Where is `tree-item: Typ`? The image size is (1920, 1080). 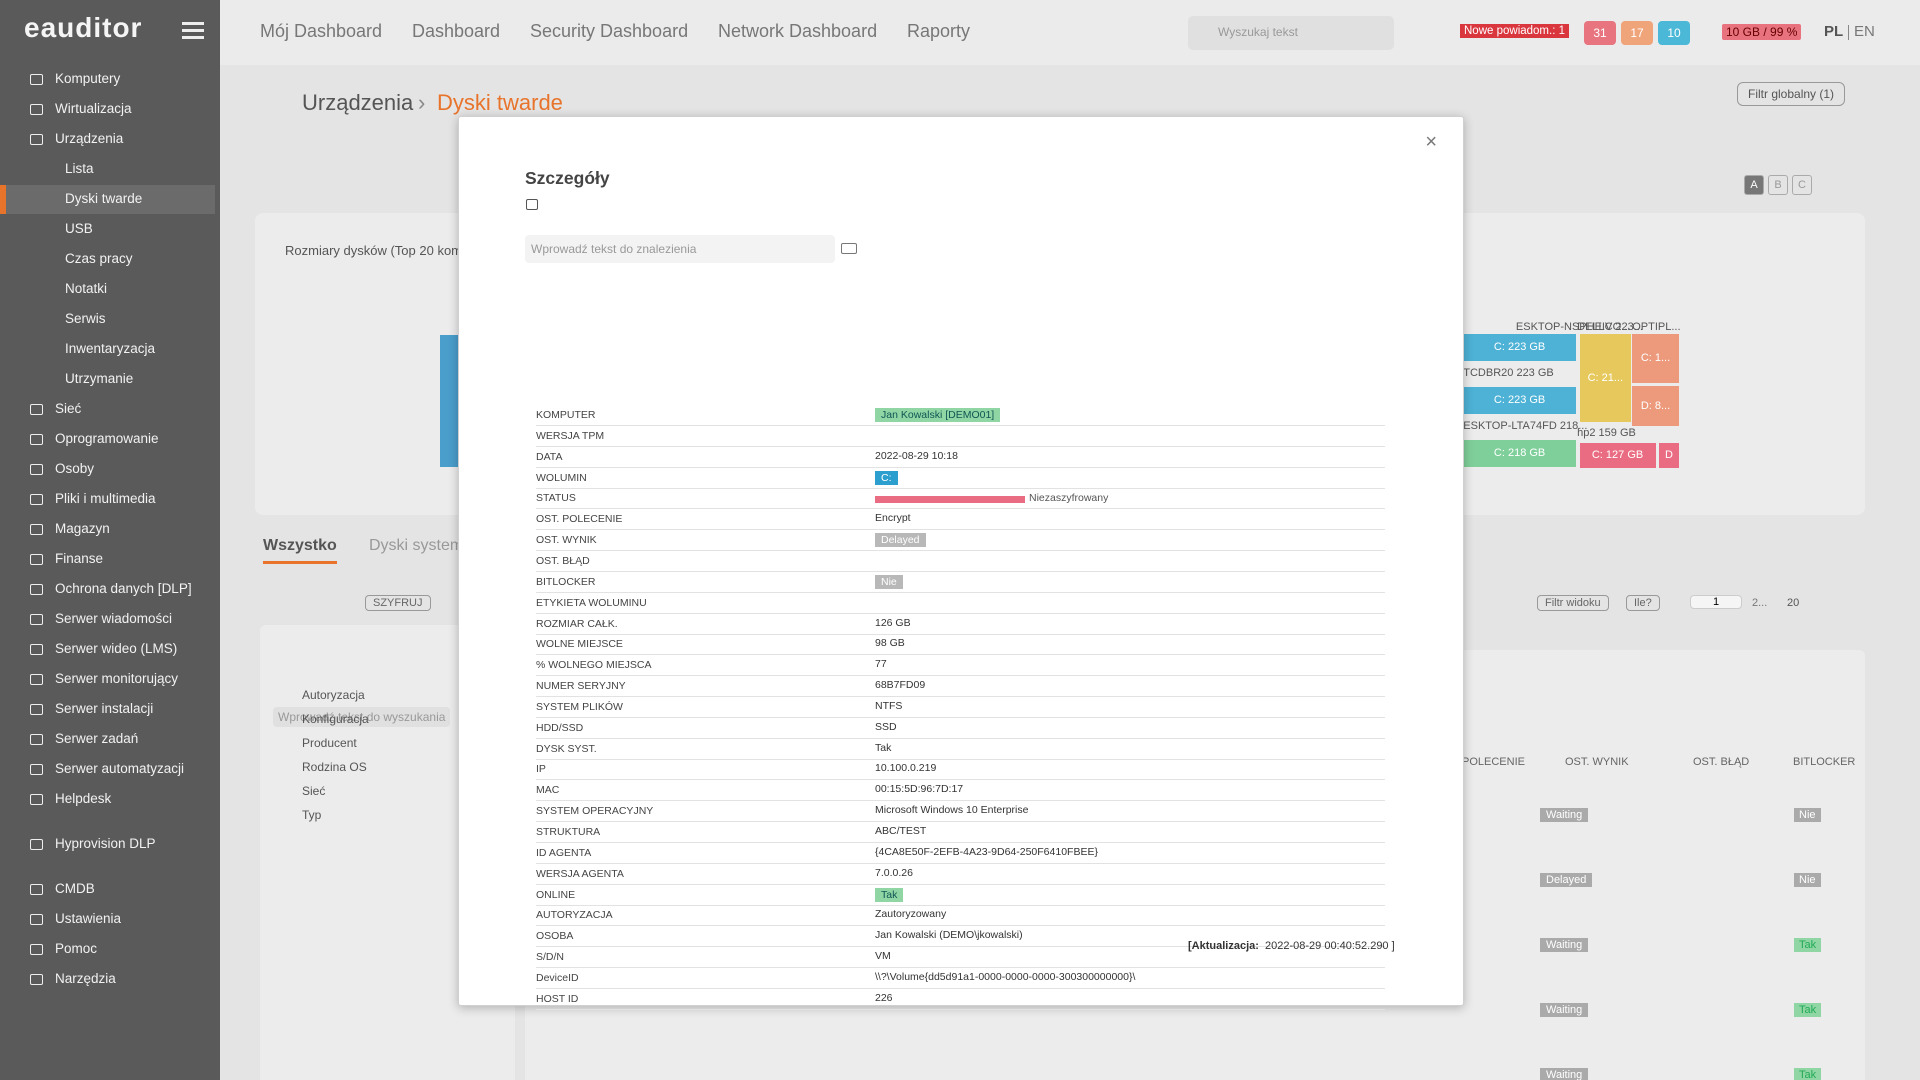
tree-item: Typ is located at coordinates (312, 815).